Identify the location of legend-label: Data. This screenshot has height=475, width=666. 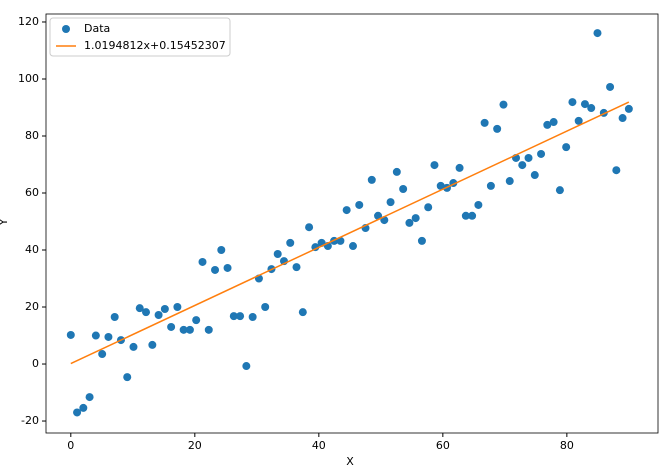
(97, 28).